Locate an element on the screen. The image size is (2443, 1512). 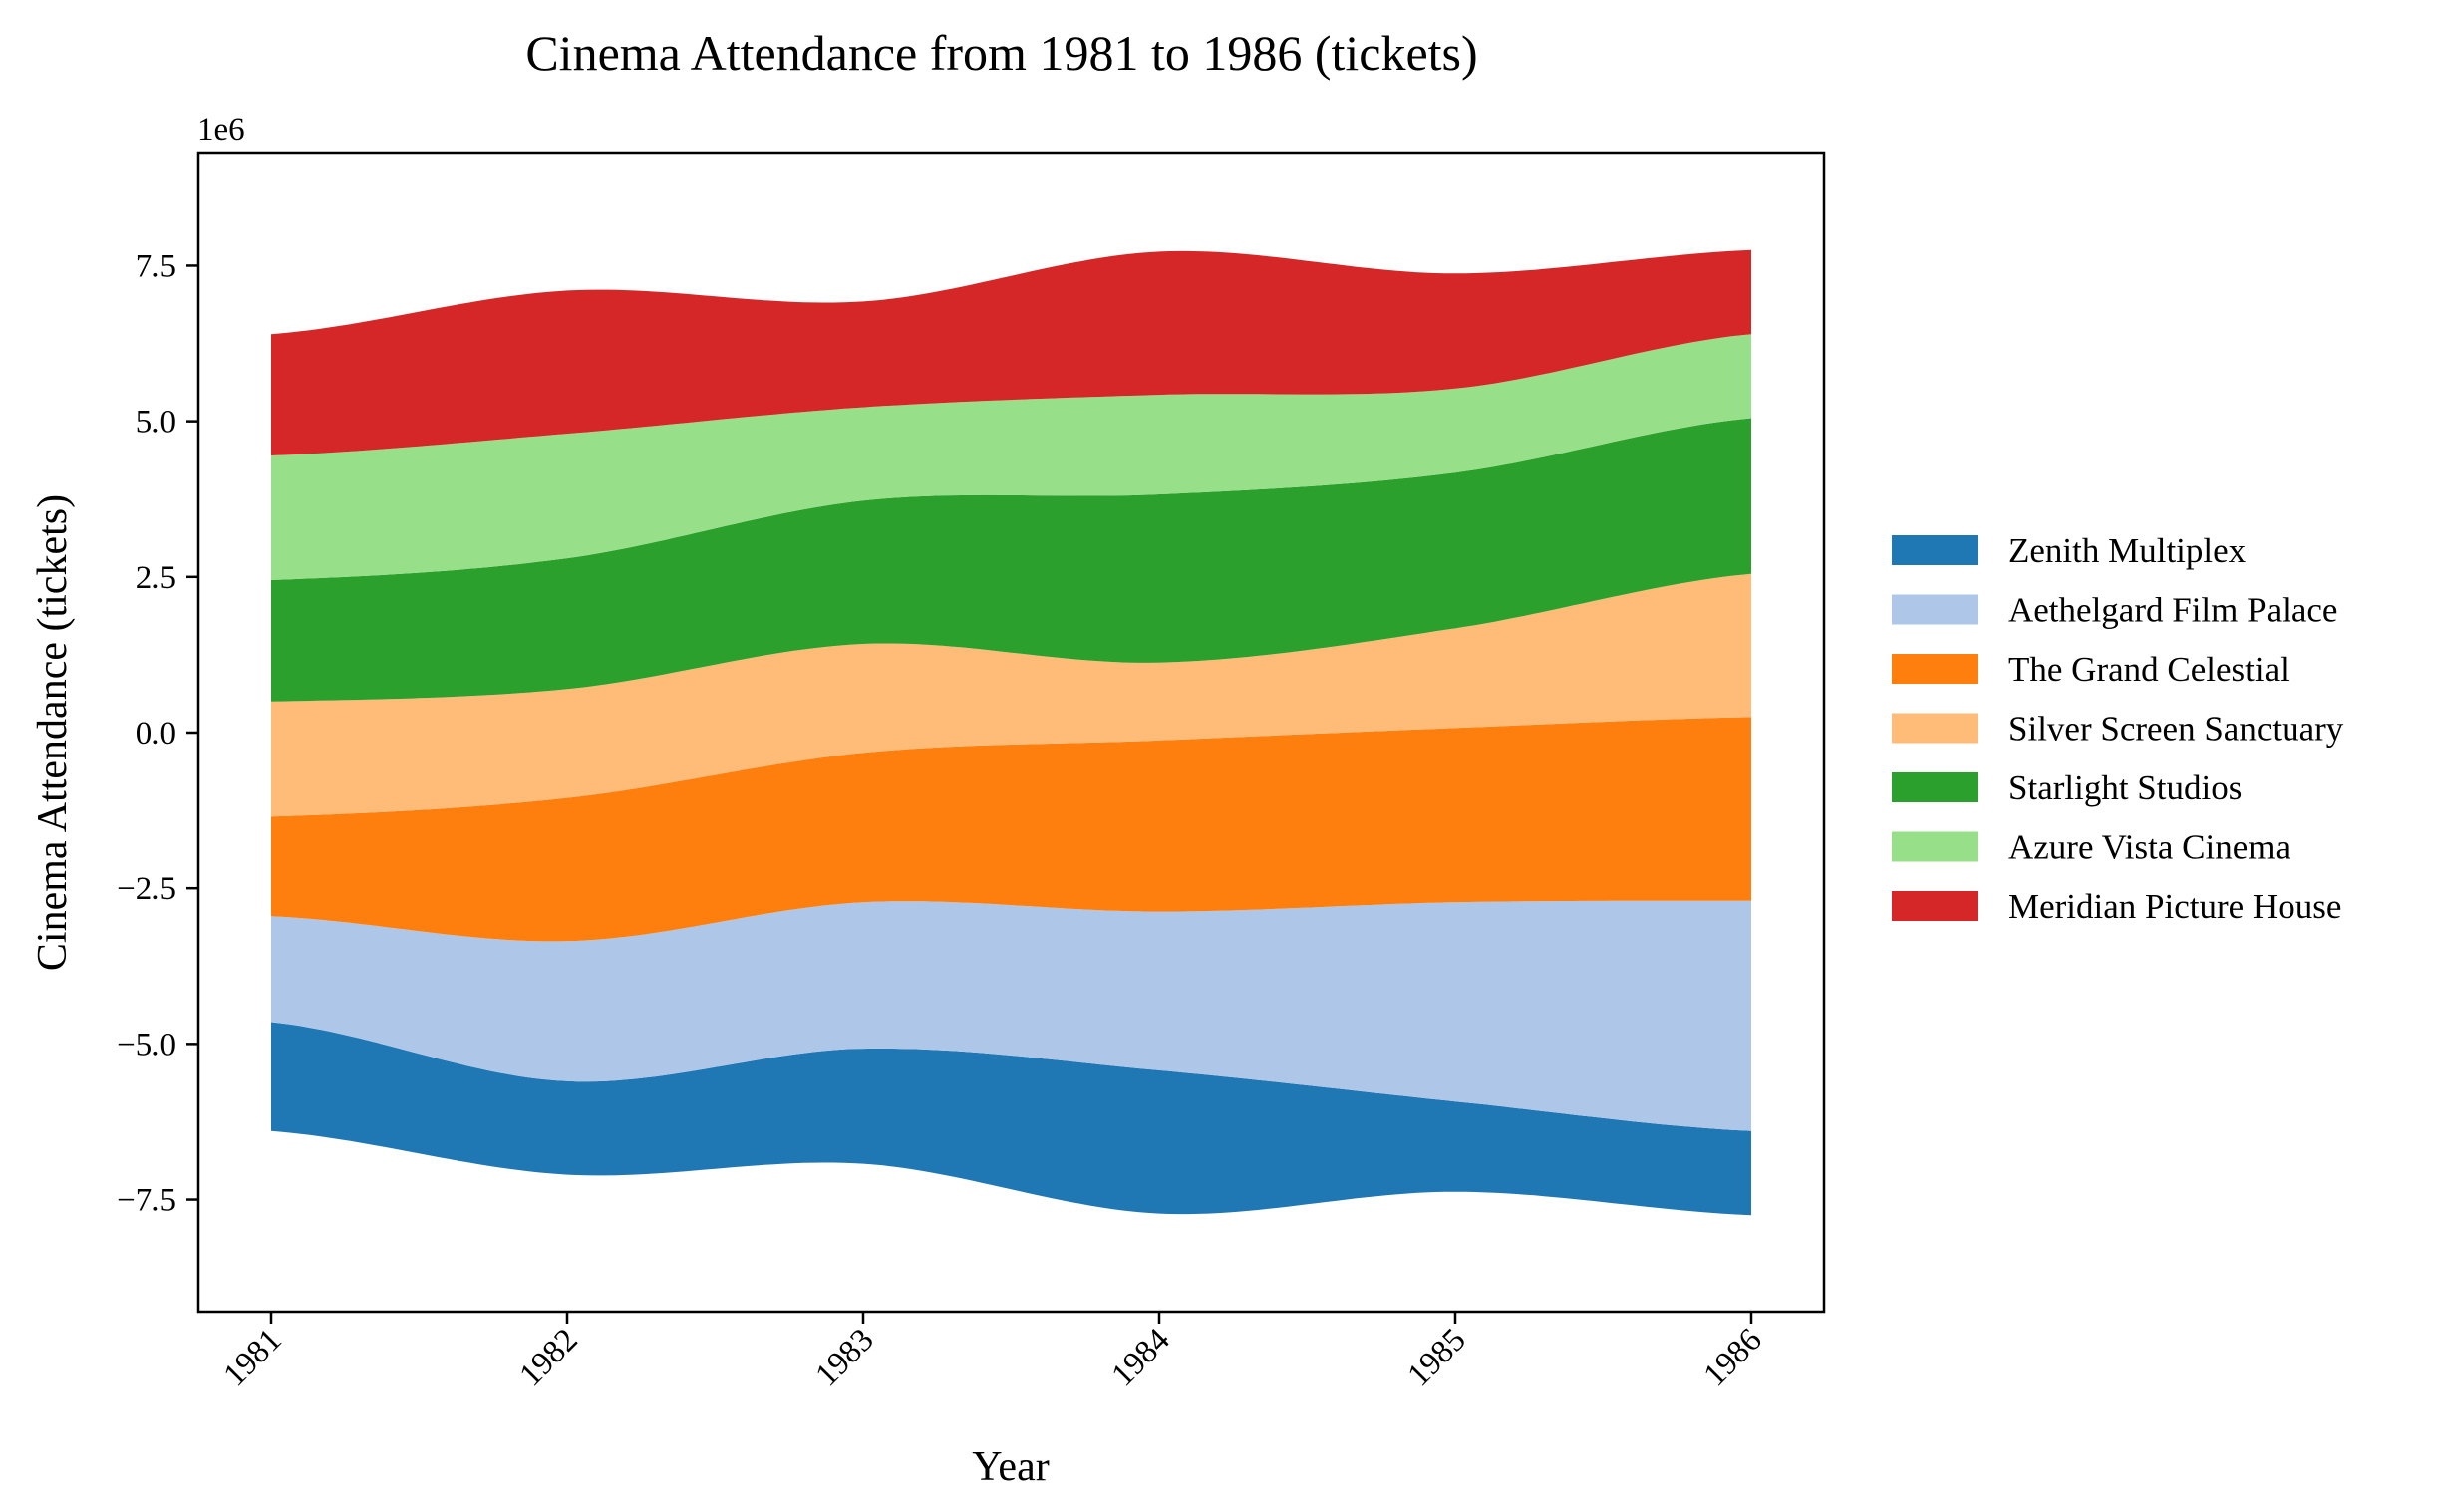
y-tick-label: 0.0 is located at coordinates (156, 734).